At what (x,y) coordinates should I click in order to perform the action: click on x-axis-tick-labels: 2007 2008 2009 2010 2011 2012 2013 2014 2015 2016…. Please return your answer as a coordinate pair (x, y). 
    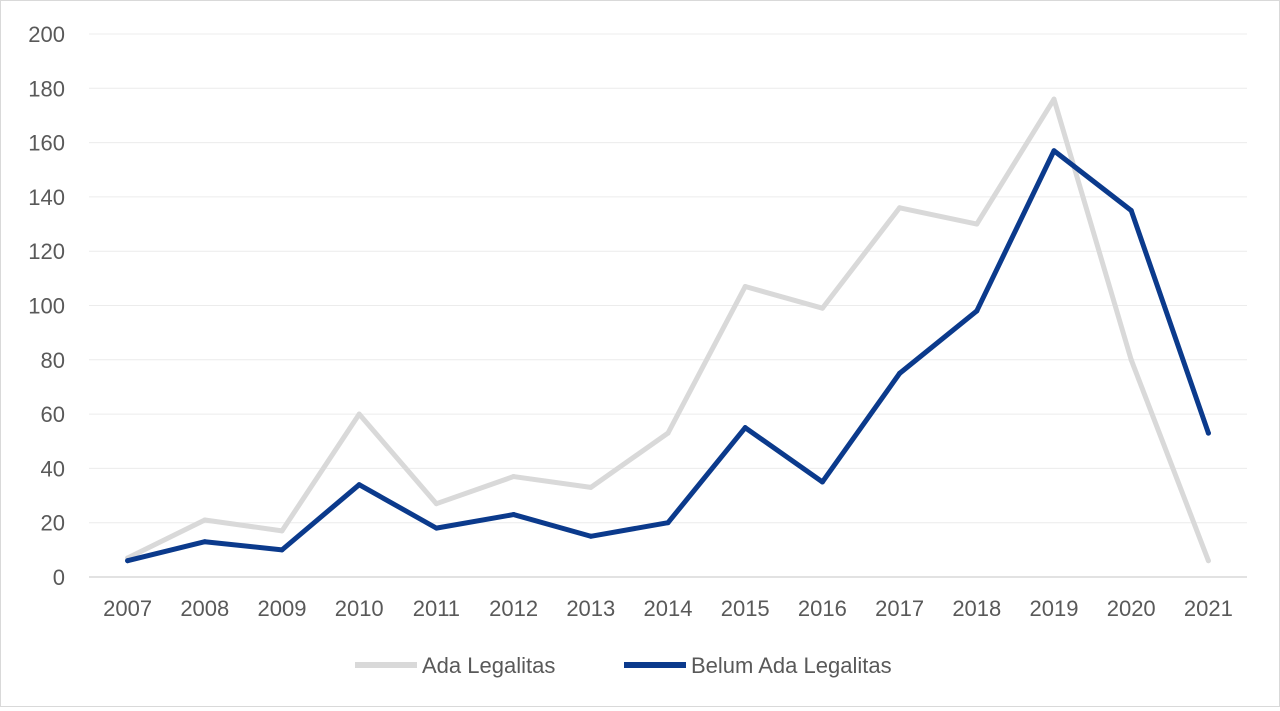
    Looking at the image, I should click on (668, 608).